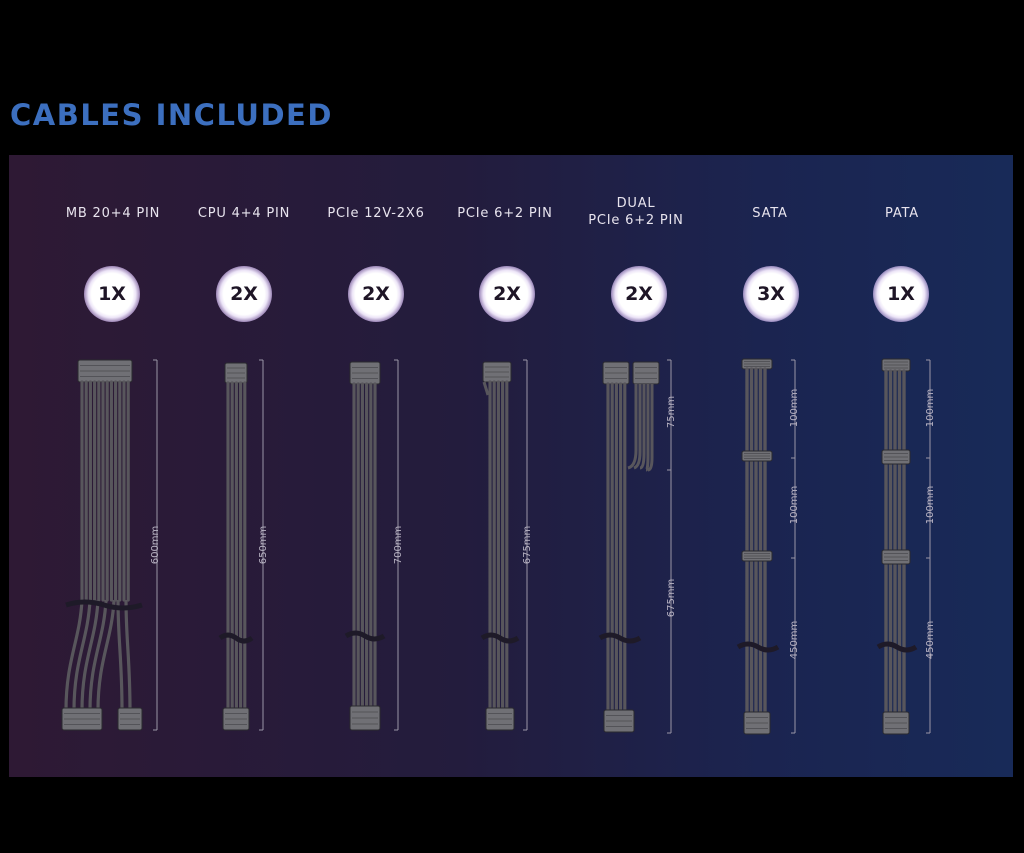 This screenshot has width=1024, height=853. I want to click on qty-text: 3X, so click(771, 294).